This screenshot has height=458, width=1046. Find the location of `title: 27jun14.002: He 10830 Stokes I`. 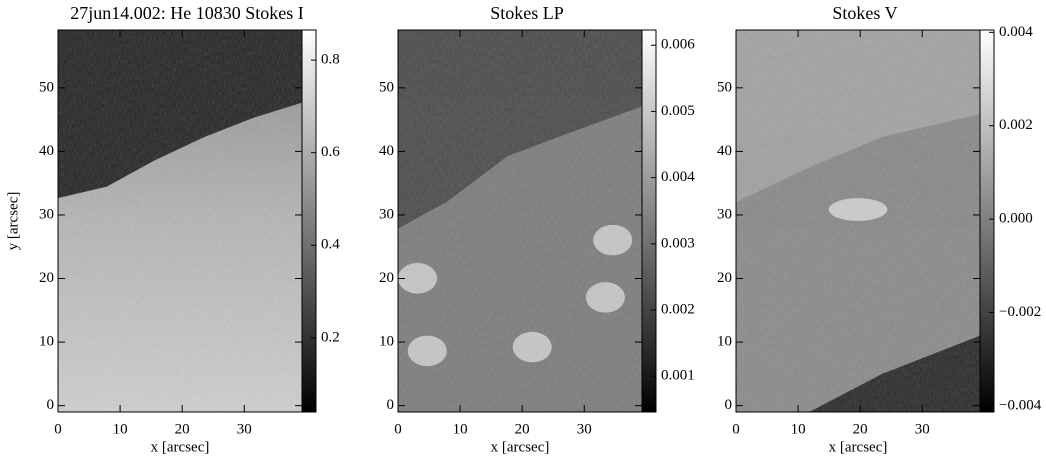

title: 27jun14.002: He 10830 Stokes I is located at coordinates (187, 13).